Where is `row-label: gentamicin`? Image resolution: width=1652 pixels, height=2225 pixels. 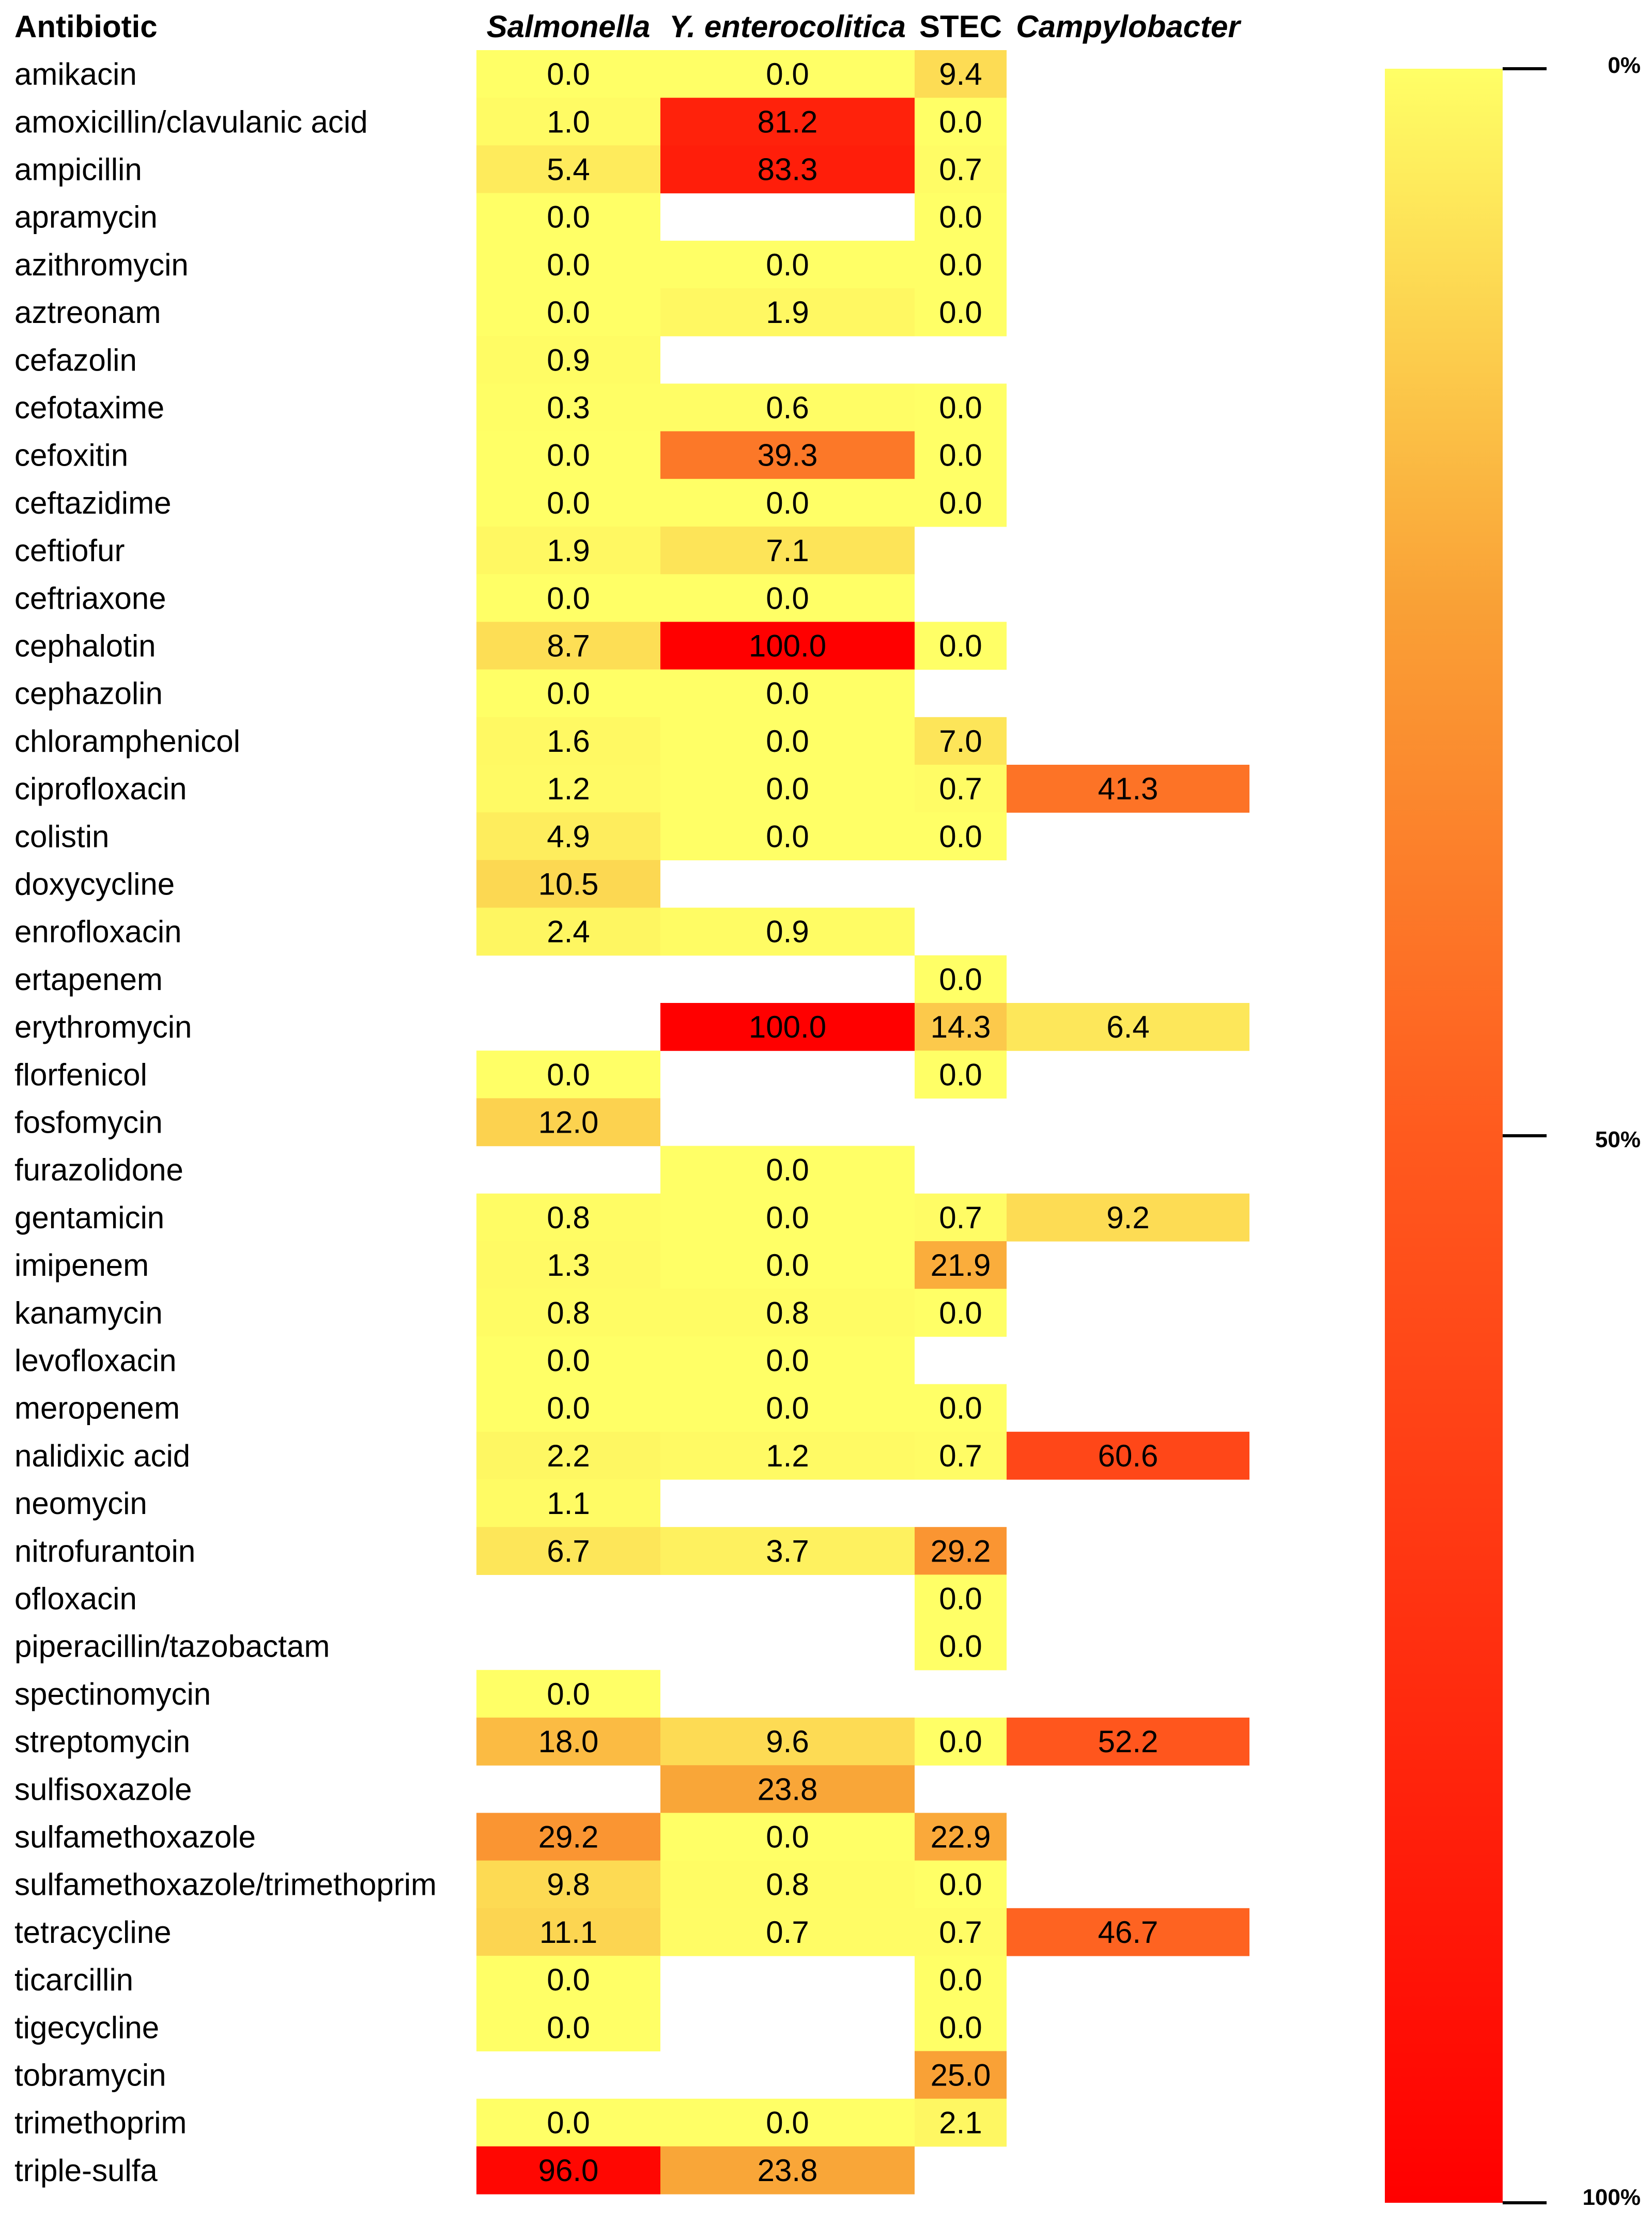
row-label: gentamicin is located at coordinates (89, 1217).